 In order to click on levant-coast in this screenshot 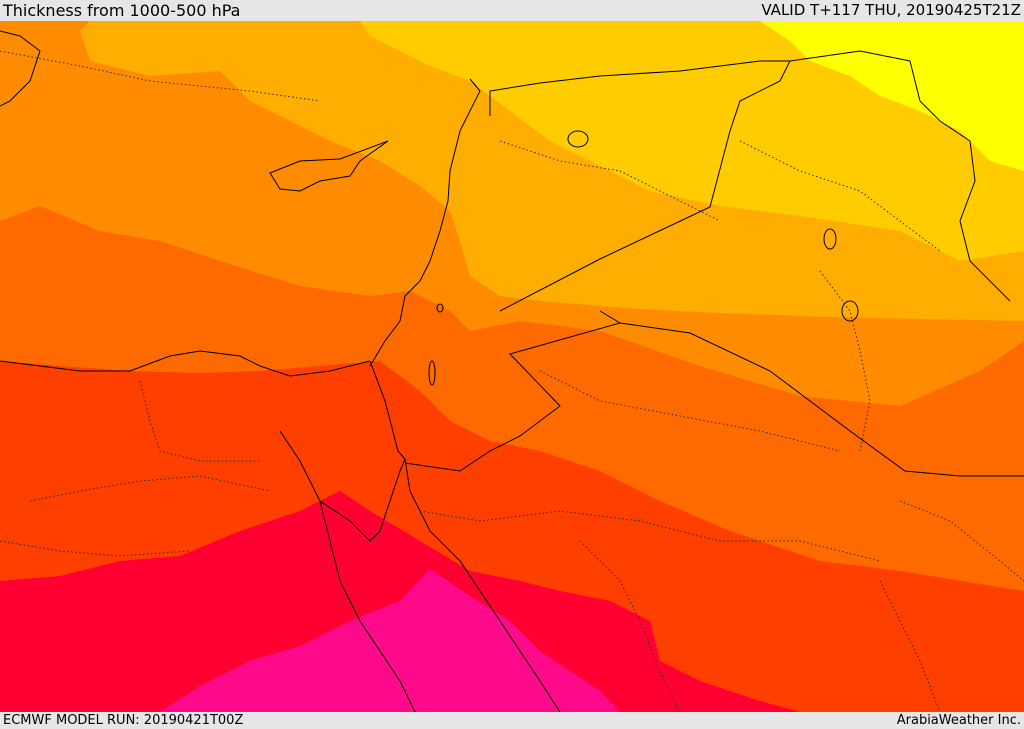, I will do `click(425, 222)`.